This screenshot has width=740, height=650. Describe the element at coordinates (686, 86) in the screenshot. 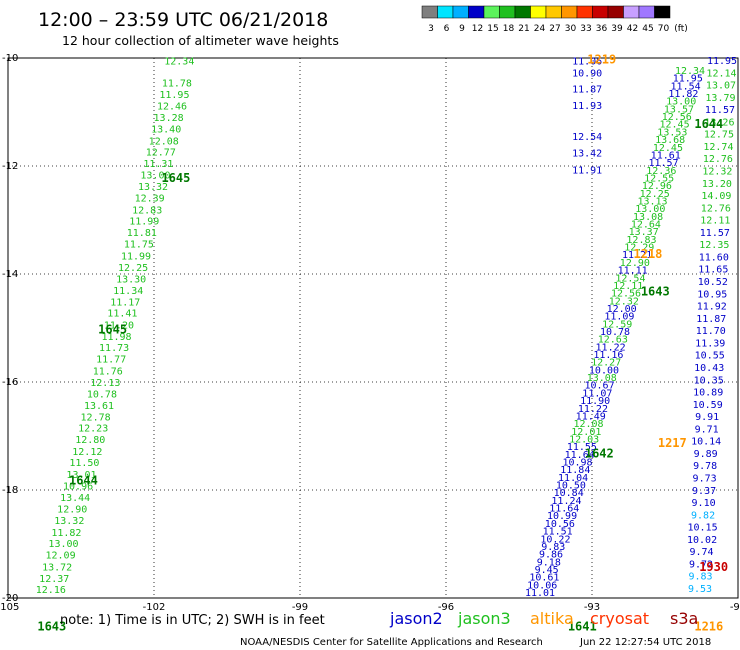

I see `wave-height-value: 11.54` at that location.